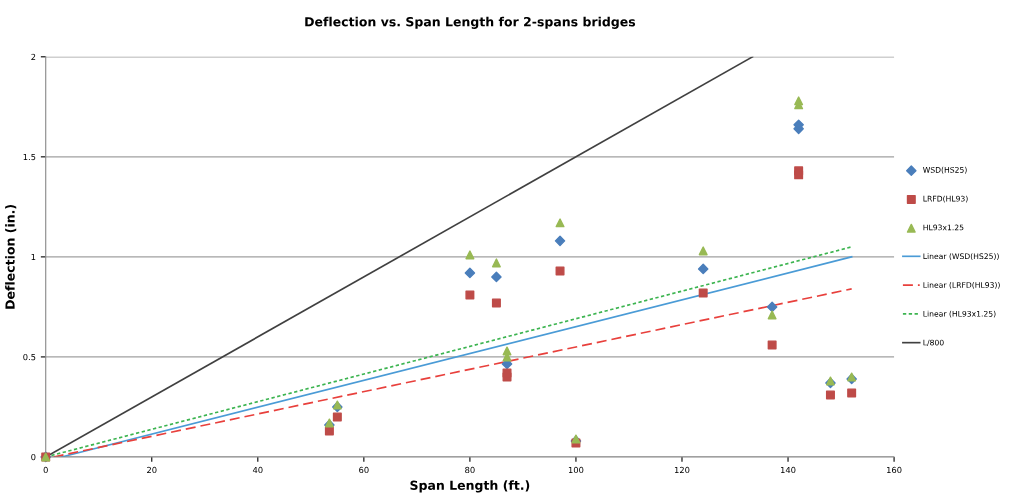 The image size is (1016, 494). I want to click on x-tick-label: 20, so click(152, 470).